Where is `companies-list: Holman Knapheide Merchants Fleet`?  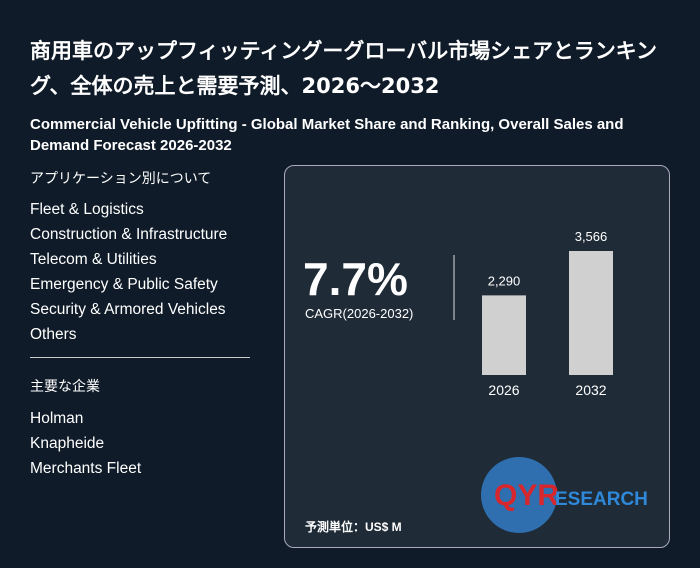 companies-list: Holman Knapheide Merchants Fleet is located at coordinates (85, 443).